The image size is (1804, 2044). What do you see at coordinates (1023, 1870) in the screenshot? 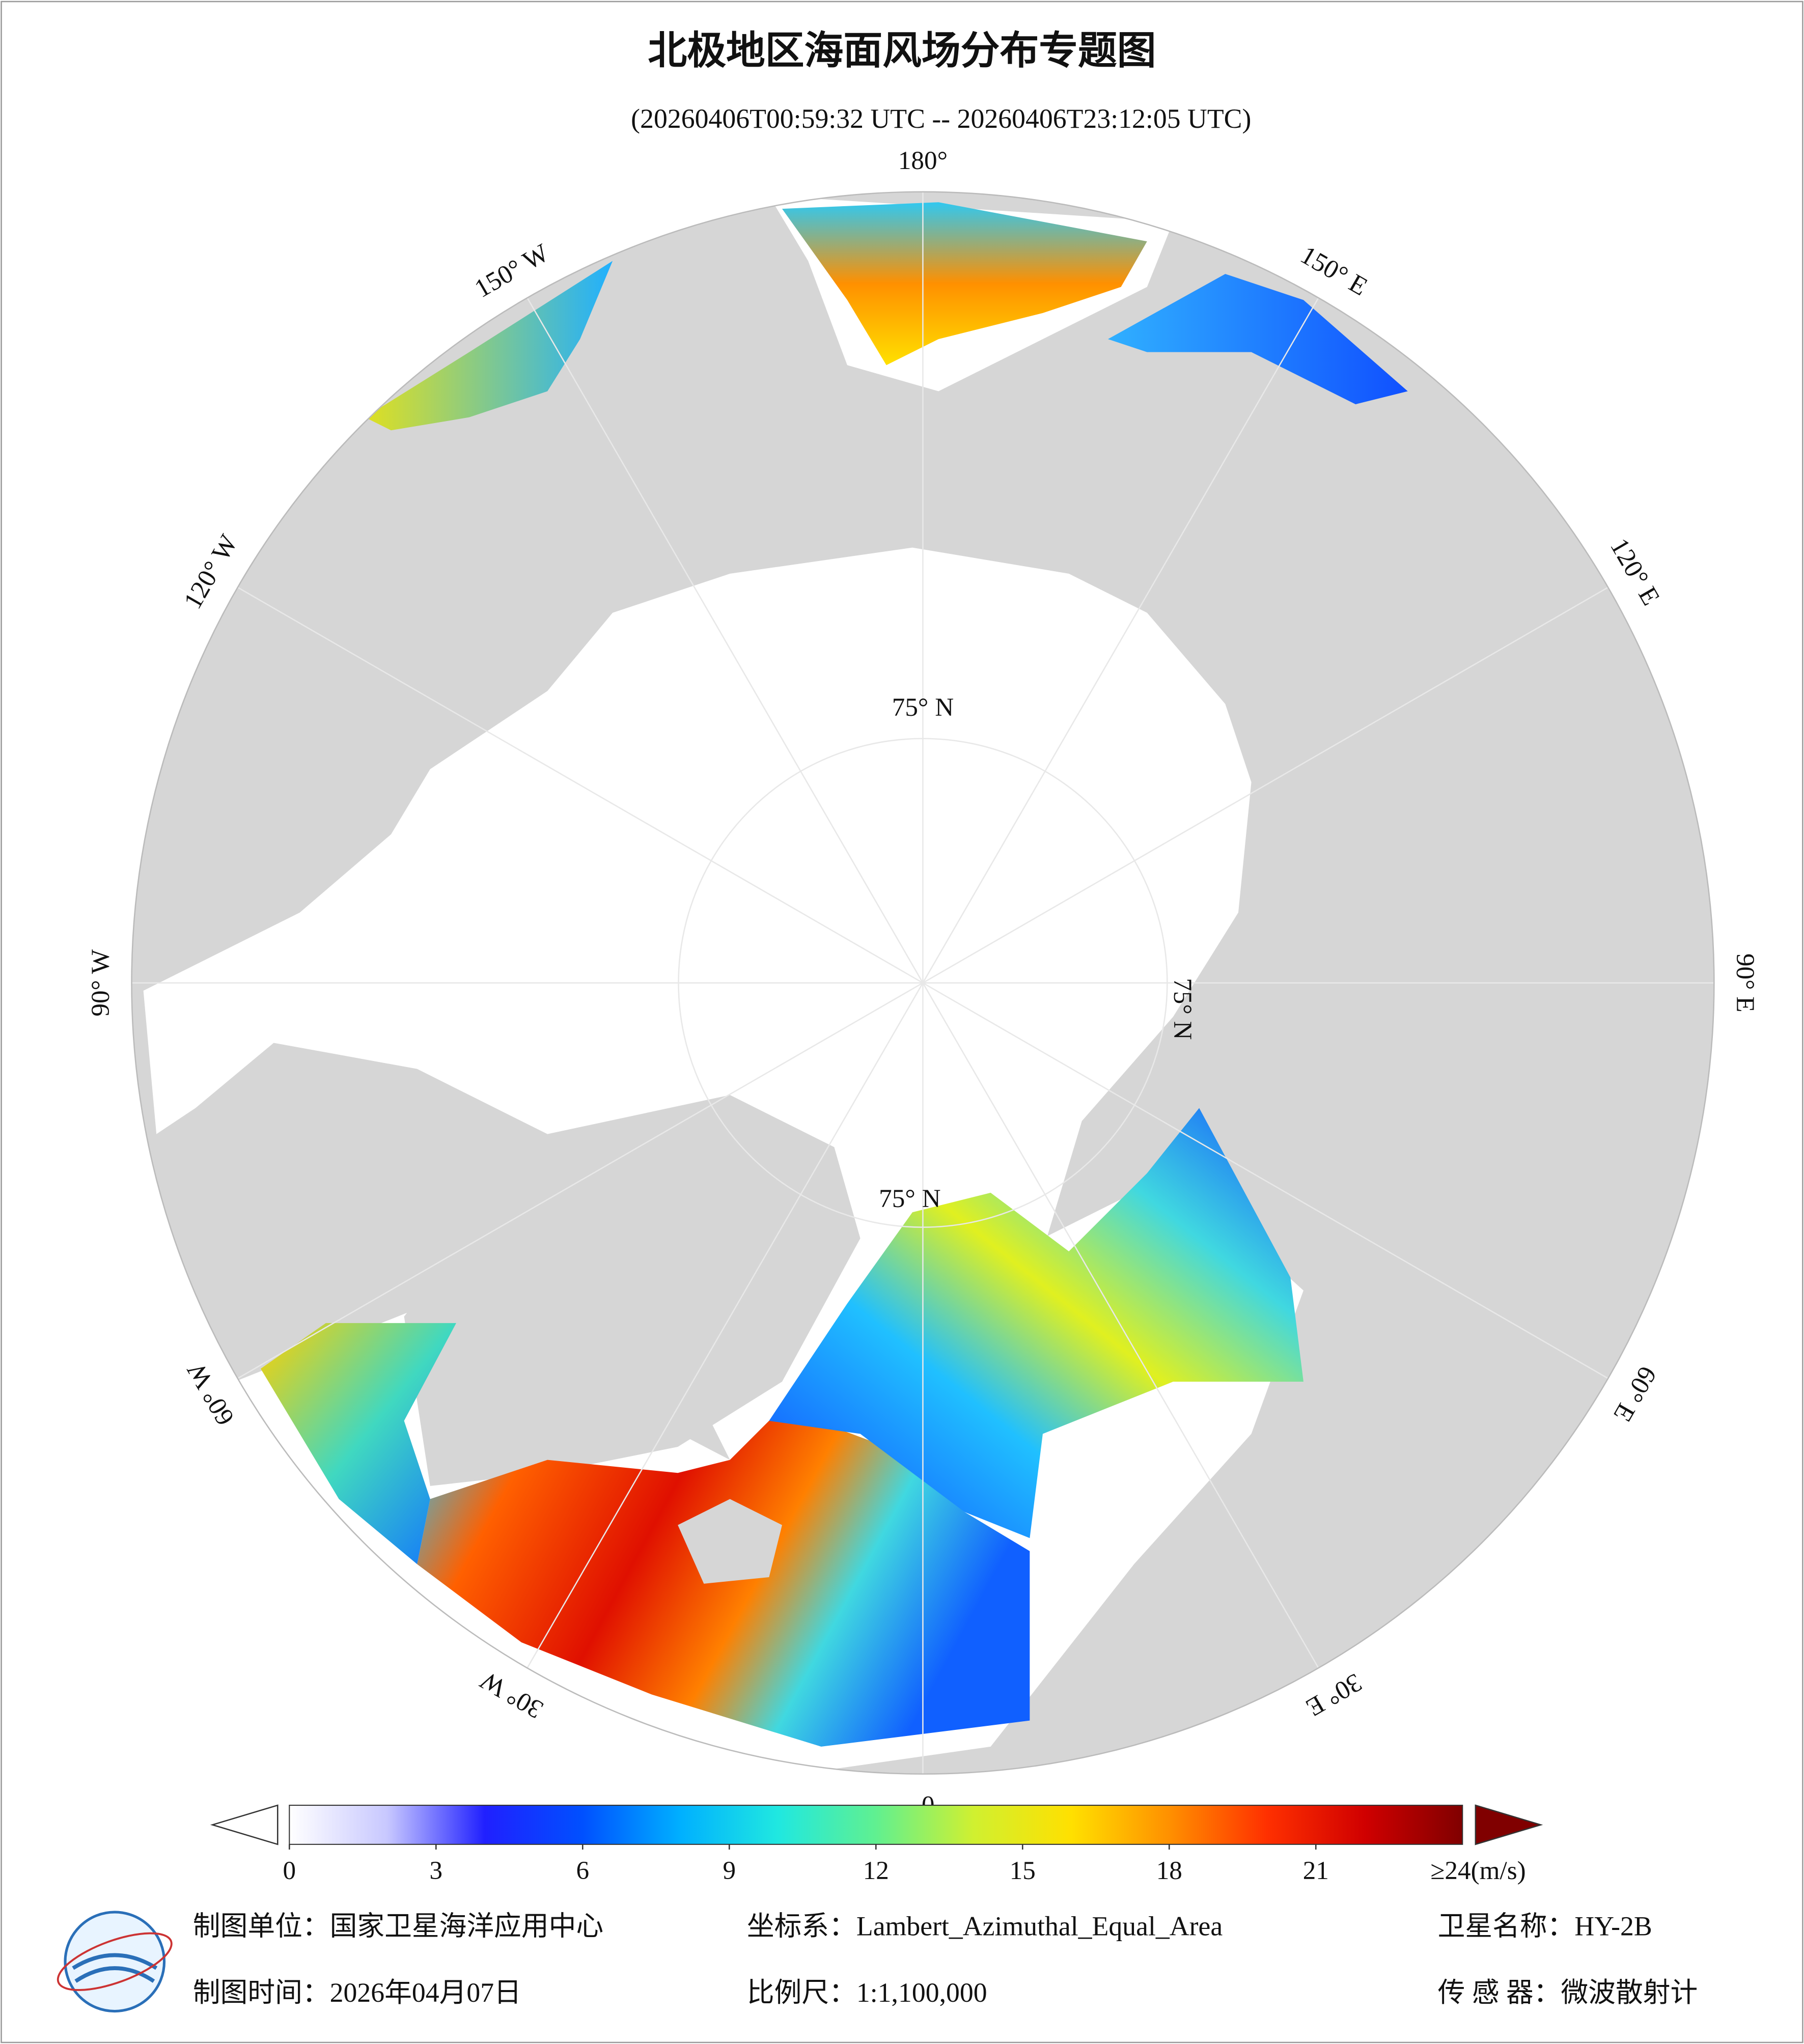
I see `colorbar-tick-label: 15` at bounding box center [1023, 1870].